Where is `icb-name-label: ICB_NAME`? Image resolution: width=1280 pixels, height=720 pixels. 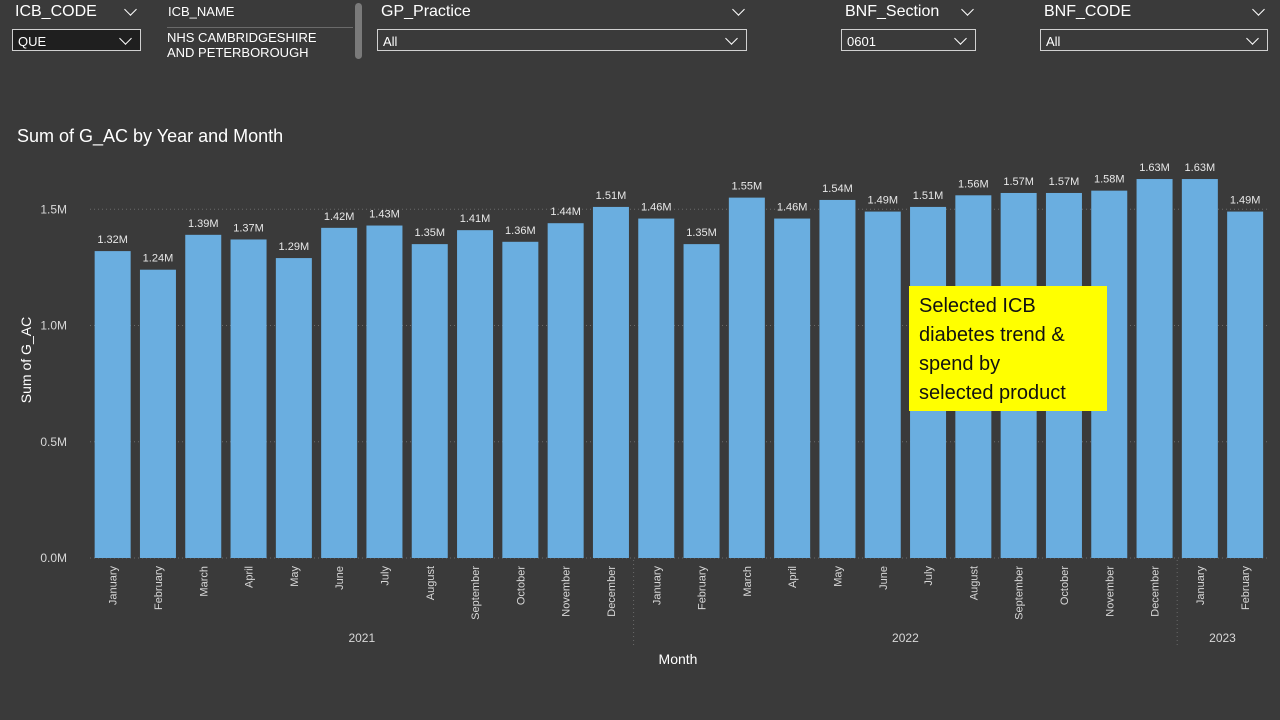 icb-name-label: ICB_NAME is located at coordinates (201, 11).